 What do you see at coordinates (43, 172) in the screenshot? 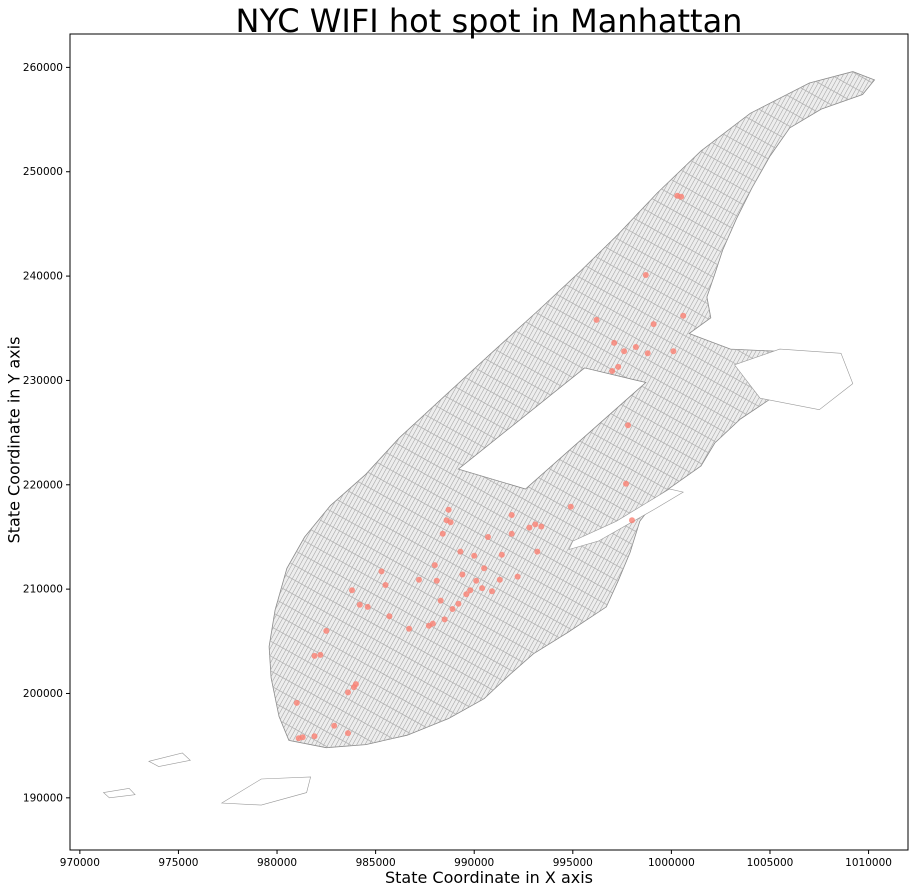
I see `y-tick-label: 250000` at bounding box center [43, 172].